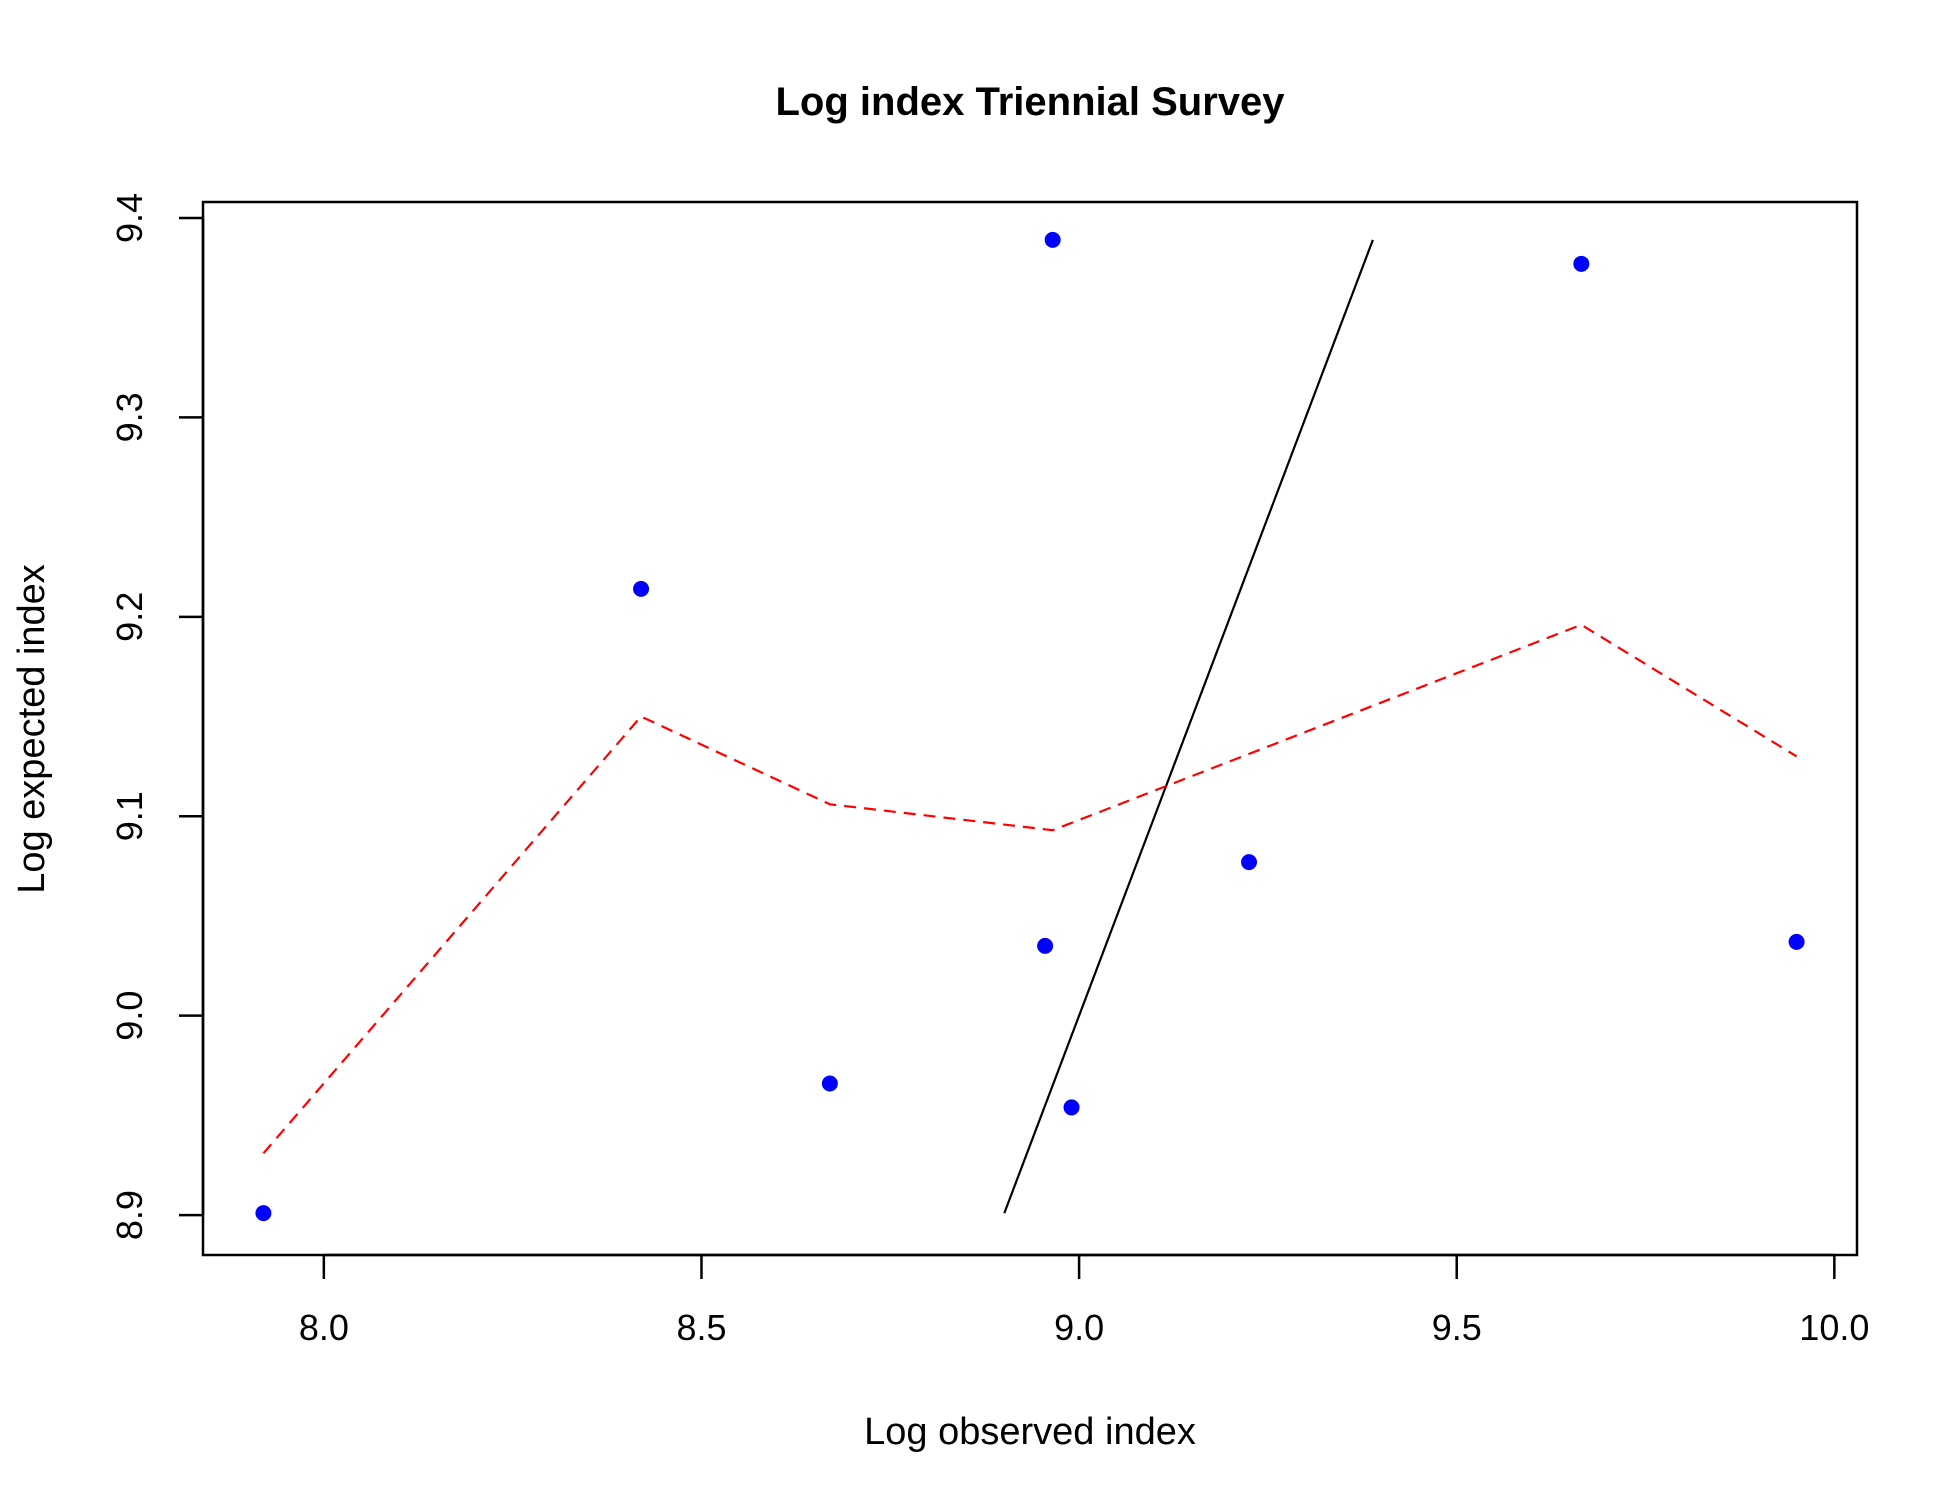  What do you see at coordinates (129, 816) in the screenshot?
I see `y-tick-label: 9.1` at bounding box center [129, 816].